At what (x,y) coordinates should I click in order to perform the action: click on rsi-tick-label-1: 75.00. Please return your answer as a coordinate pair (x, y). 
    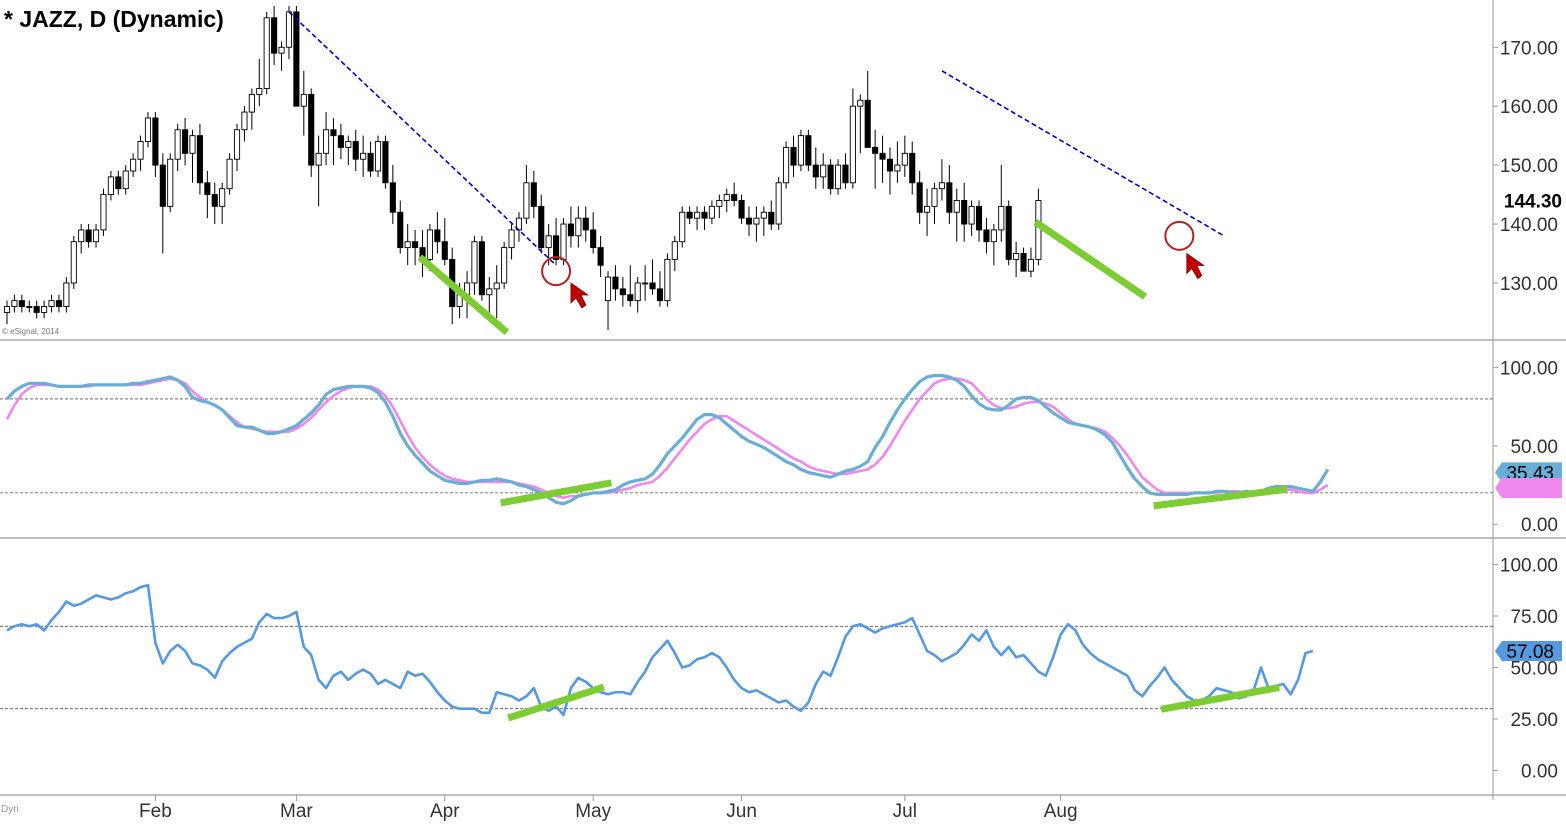
    Looking at the image, I should click on (1534, 617).